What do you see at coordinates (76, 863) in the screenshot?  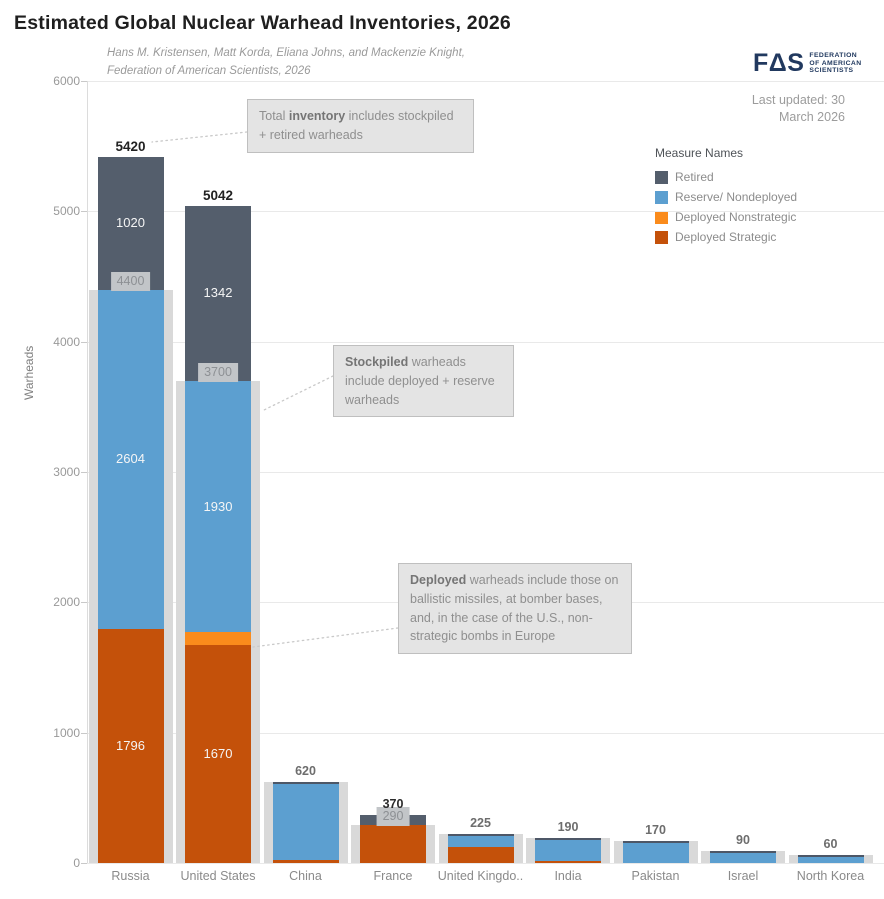 I see `y-tick-label-0: 0` at bounding box center [76, 863].